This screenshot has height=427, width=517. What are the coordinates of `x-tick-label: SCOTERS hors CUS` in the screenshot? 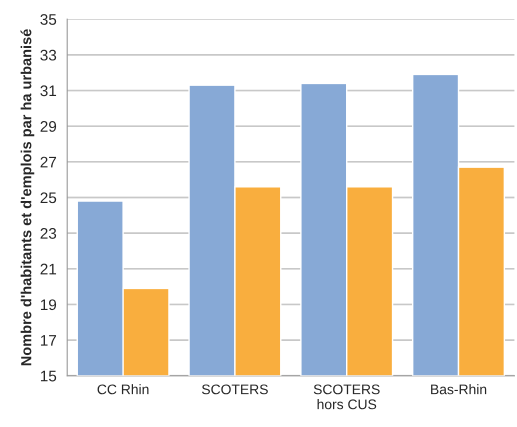 It's located at (347, 397).